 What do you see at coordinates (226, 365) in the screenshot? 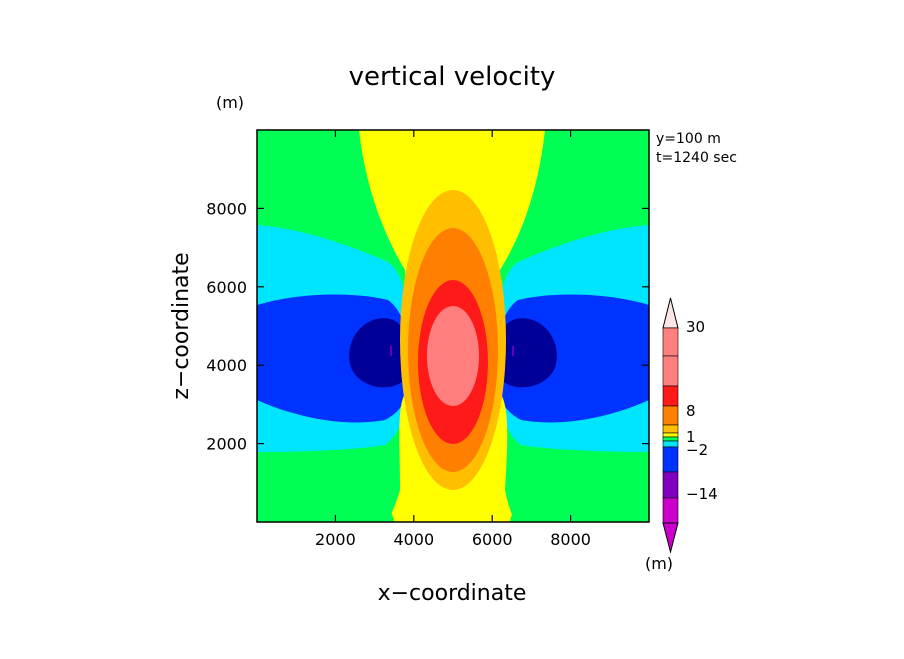
I see `y-tick-label: 4000` at bounding box center [226, 365].